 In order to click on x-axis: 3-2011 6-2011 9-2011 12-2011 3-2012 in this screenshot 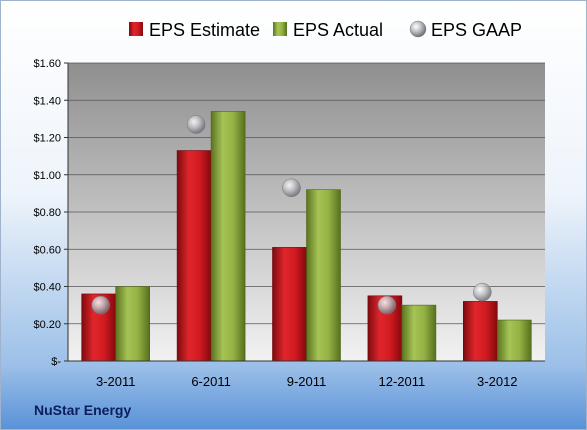, I will do `click(306, 374)`.